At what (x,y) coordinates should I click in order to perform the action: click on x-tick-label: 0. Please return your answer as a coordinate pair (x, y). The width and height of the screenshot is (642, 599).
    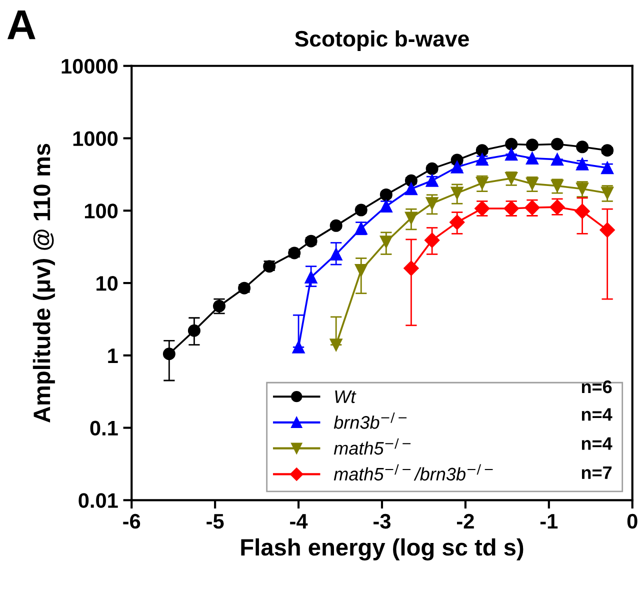
    Looking at the image, I should click on (632, 521).